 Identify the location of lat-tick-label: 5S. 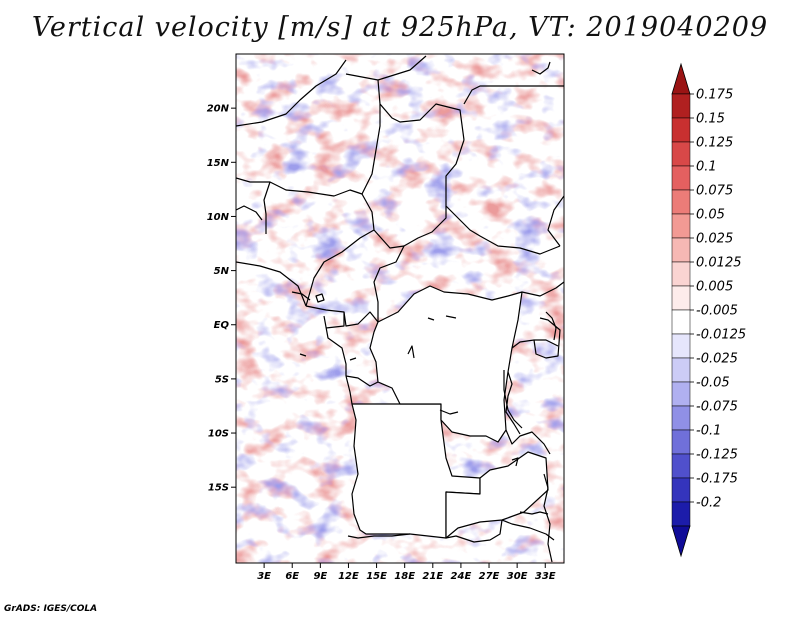
(222, 379).